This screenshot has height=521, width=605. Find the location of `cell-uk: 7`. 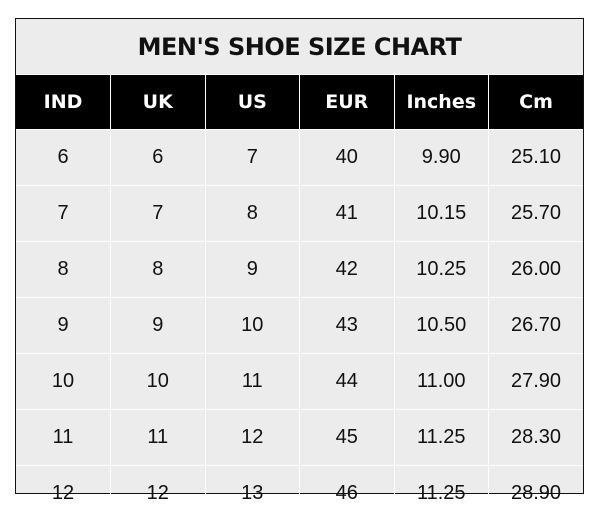

cell-uk: 7 is located at coordinates (158, 213).